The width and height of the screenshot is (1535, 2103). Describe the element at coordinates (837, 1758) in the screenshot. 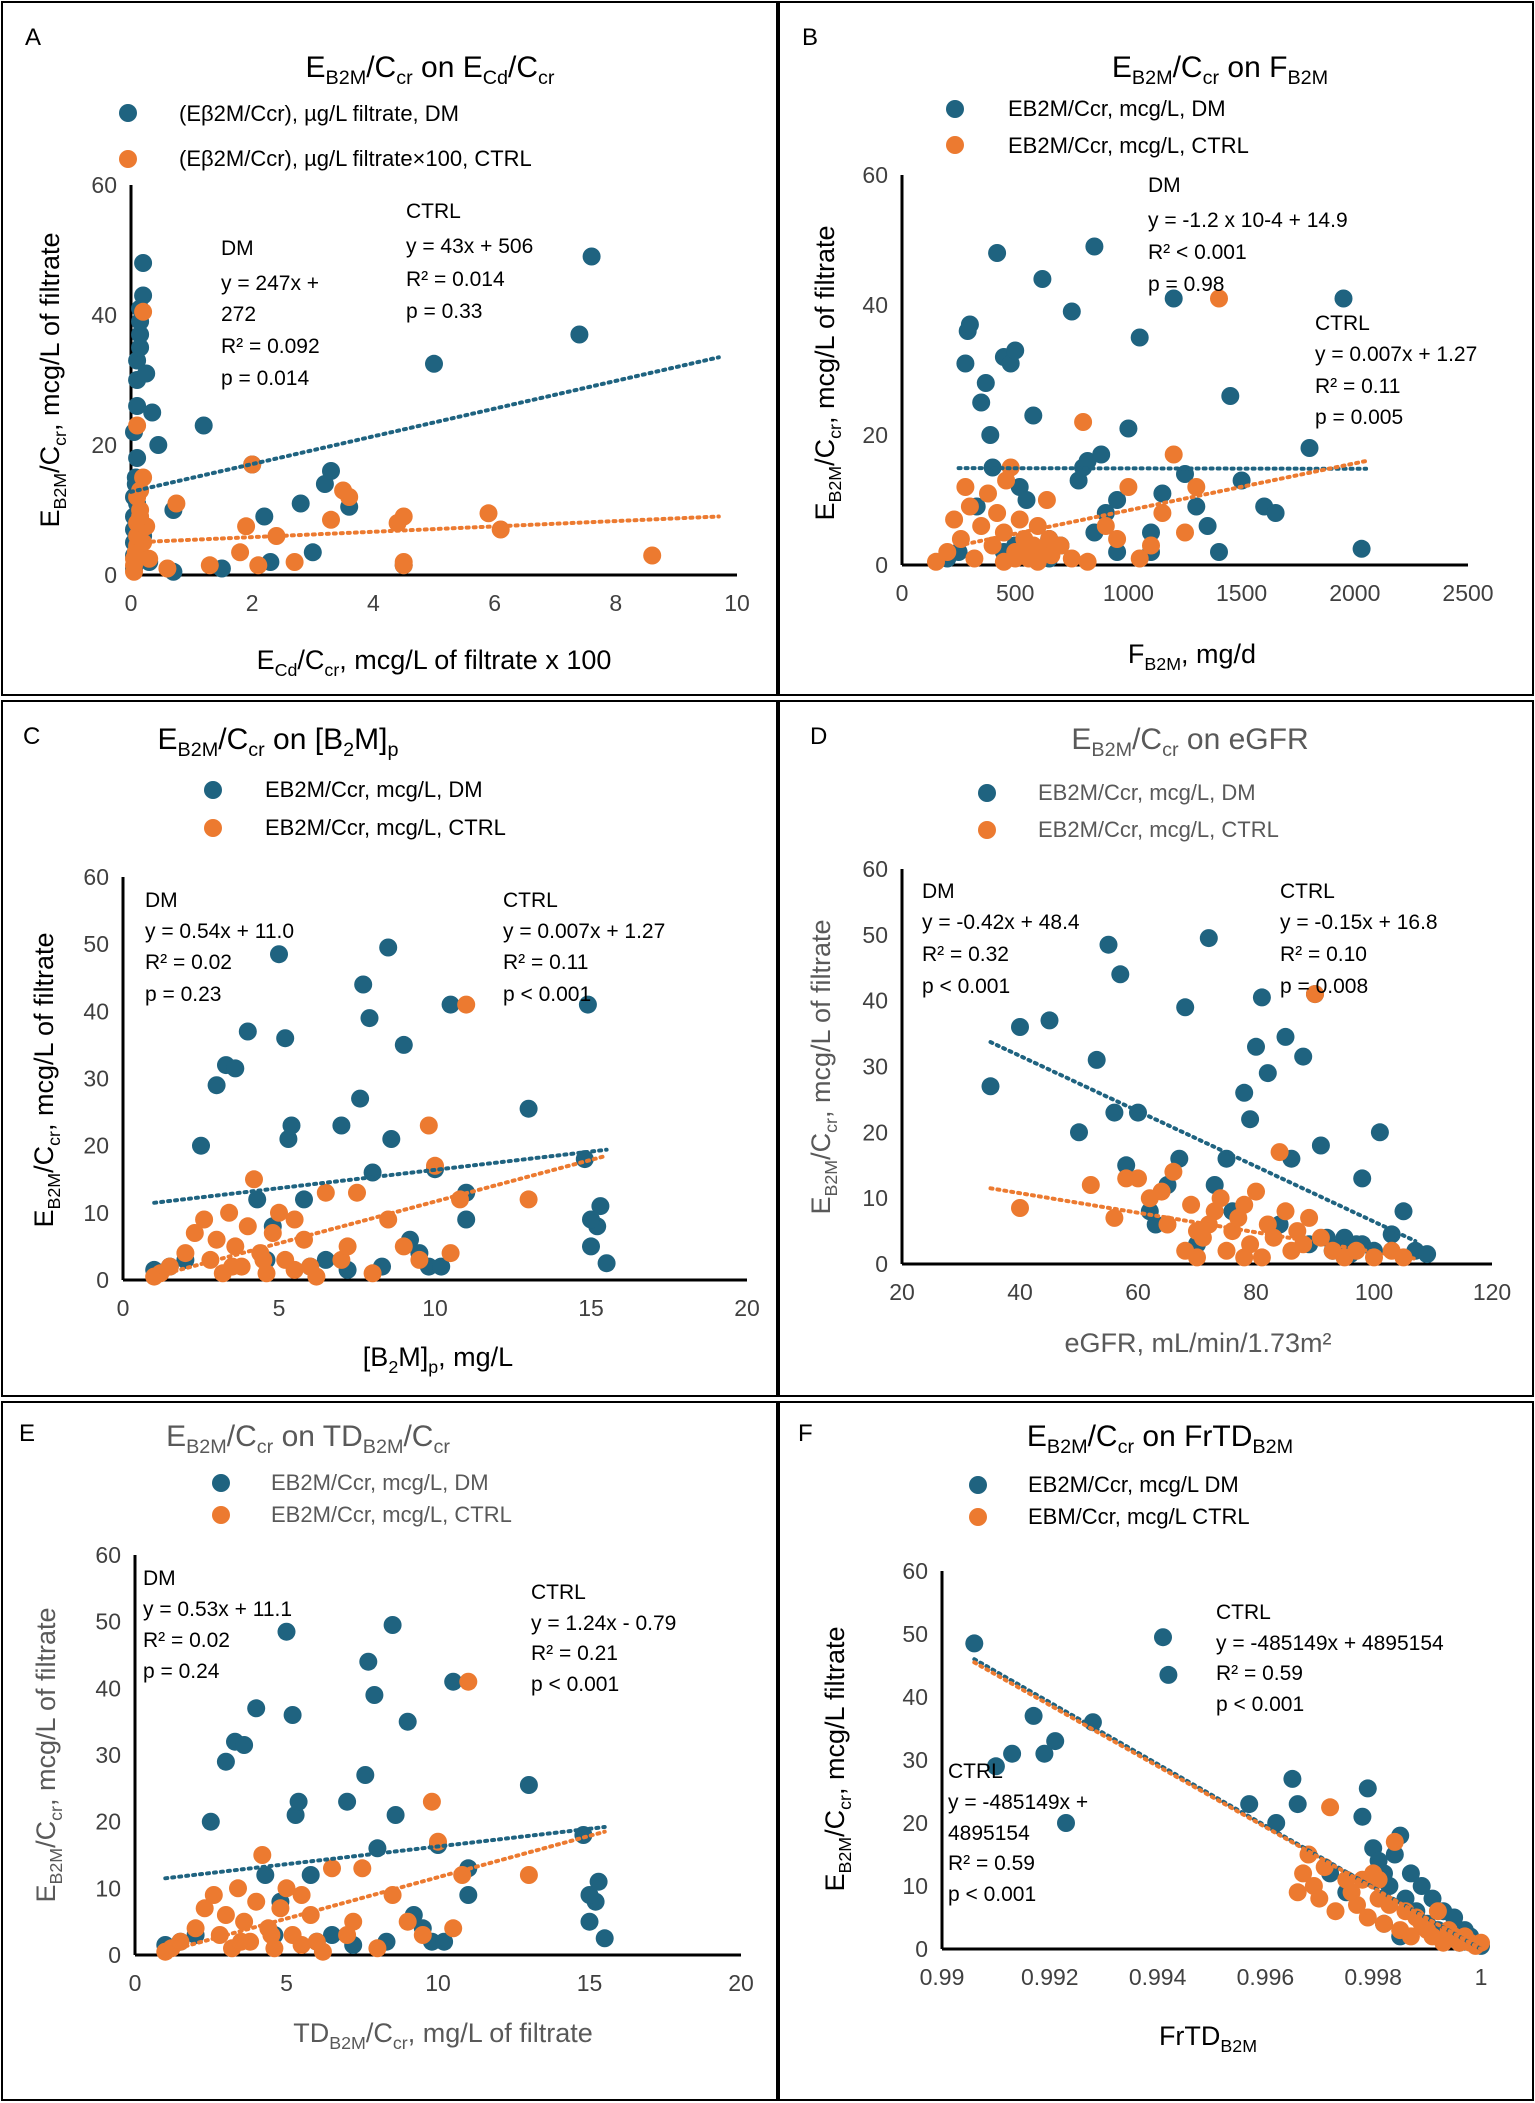

I see `y-axis-label: EB2M/Ccr, mcg/L filtrate` at that location.